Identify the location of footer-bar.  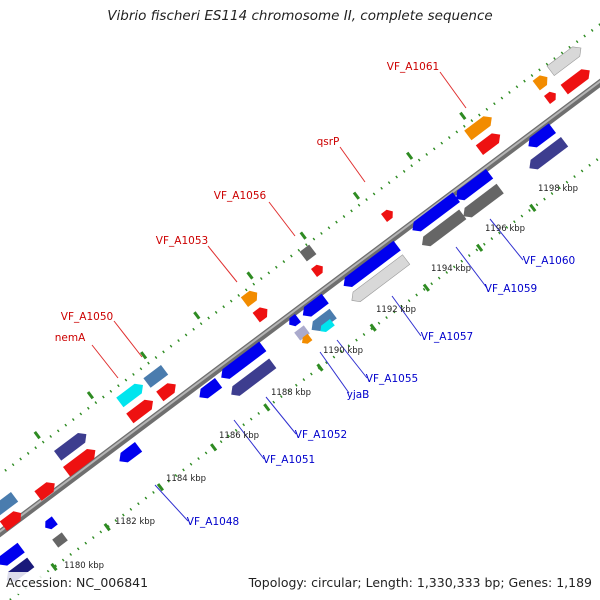
(300, 583).